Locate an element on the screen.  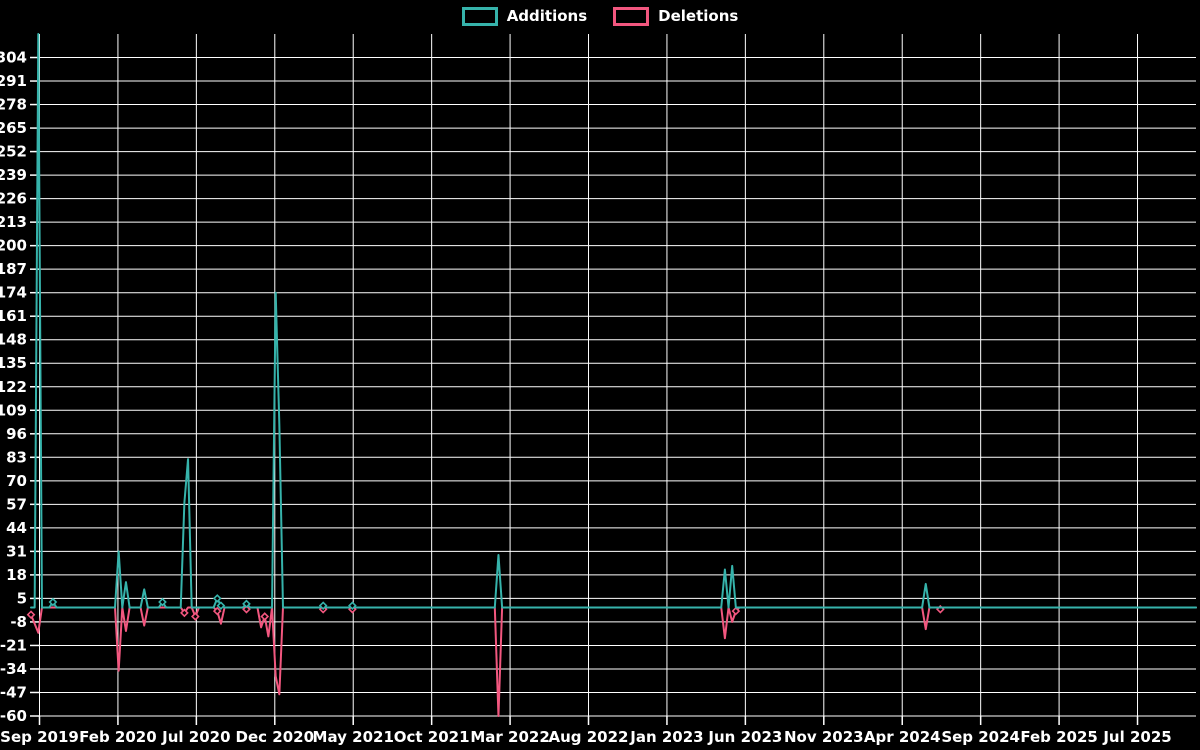
legend-item-deletions: Deletions is located at coordinates (675, 16).